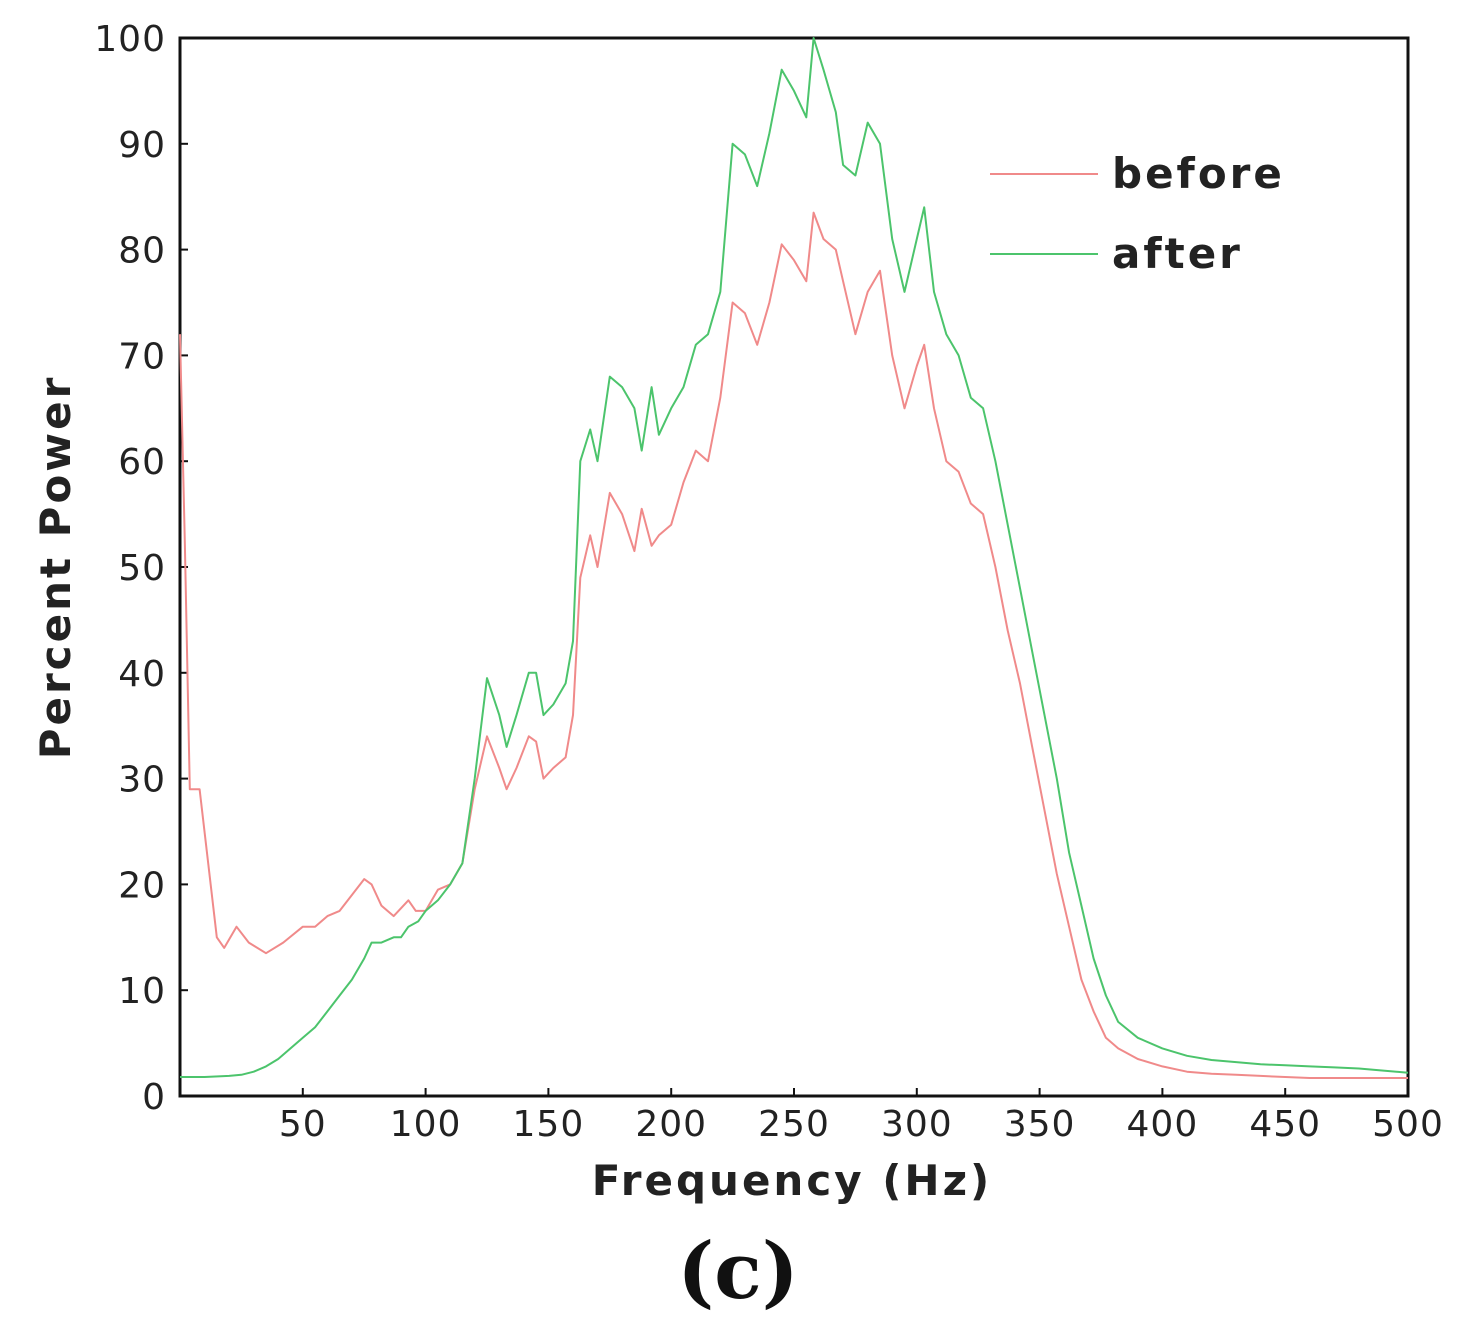  Describe the element at coordinates (737, 1271) in the screenshot. I see `panel-label: (c)` at that location.